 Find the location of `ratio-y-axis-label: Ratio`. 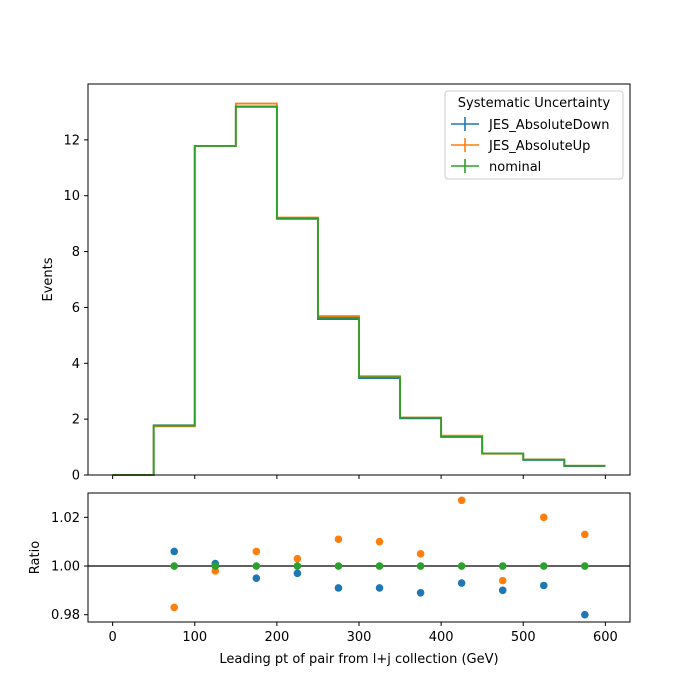

ratio-y-axis-label: Ratio is located at coordinates (35, 557).